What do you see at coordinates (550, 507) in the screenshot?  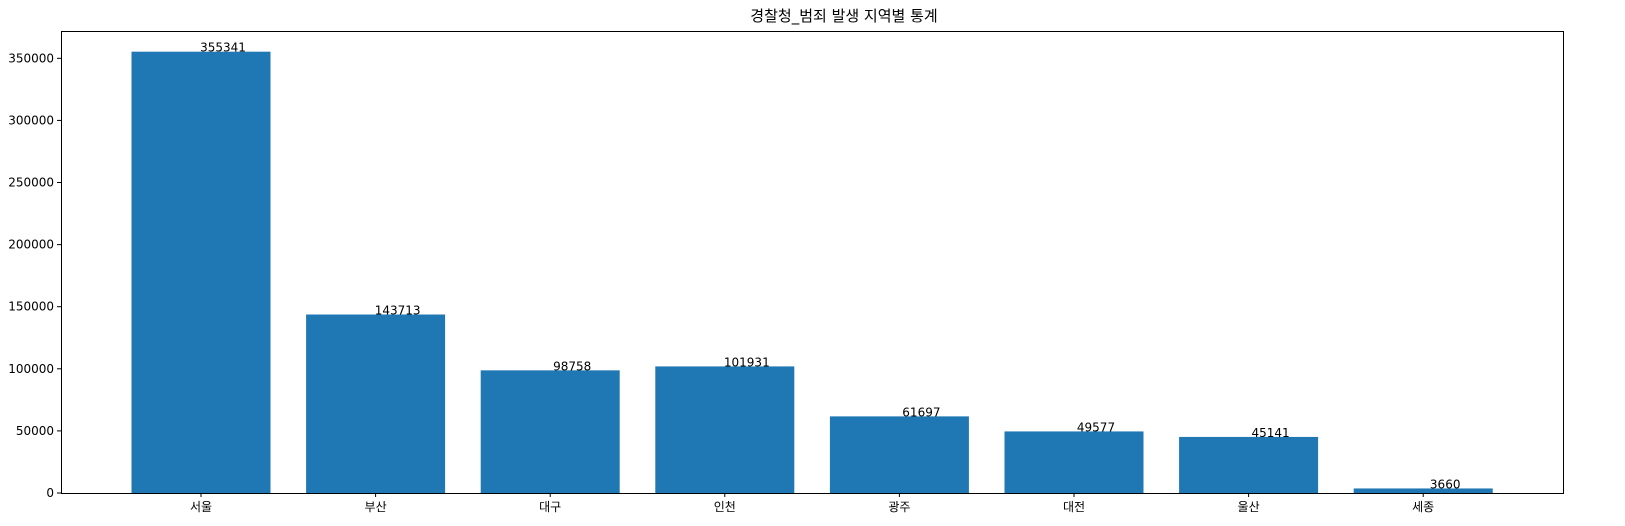 I see `x-tick-label: 대구` at bounding box center [550, 507].